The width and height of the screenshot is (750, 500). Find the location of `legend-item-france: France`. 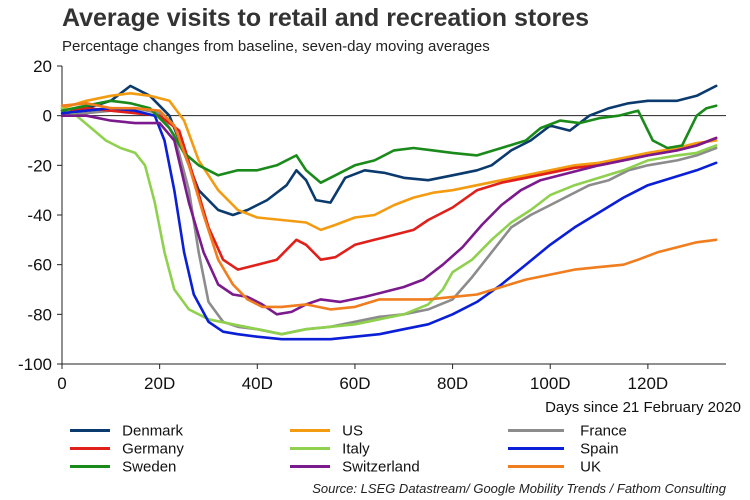

legend-item-france: France is located at coordinates (567, 431).